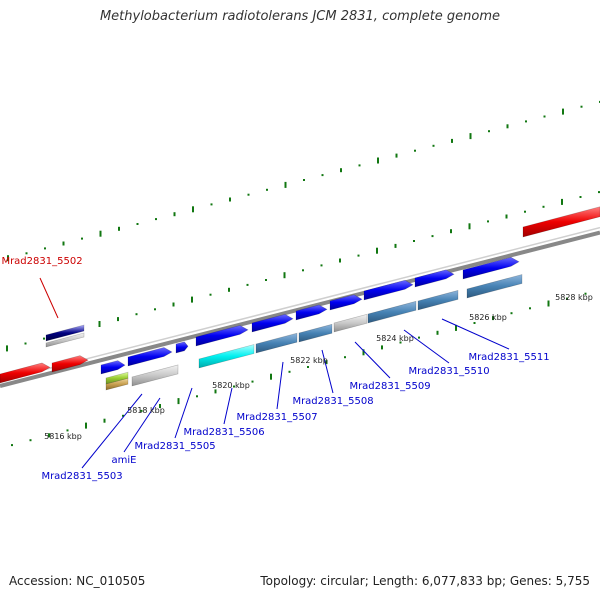 This screenshot has width=600, height=600. What do you see at coordinates (231, 385) in the screenshot?
I see `scale-label: 5820 kbp` at bounding box center [231, 385].